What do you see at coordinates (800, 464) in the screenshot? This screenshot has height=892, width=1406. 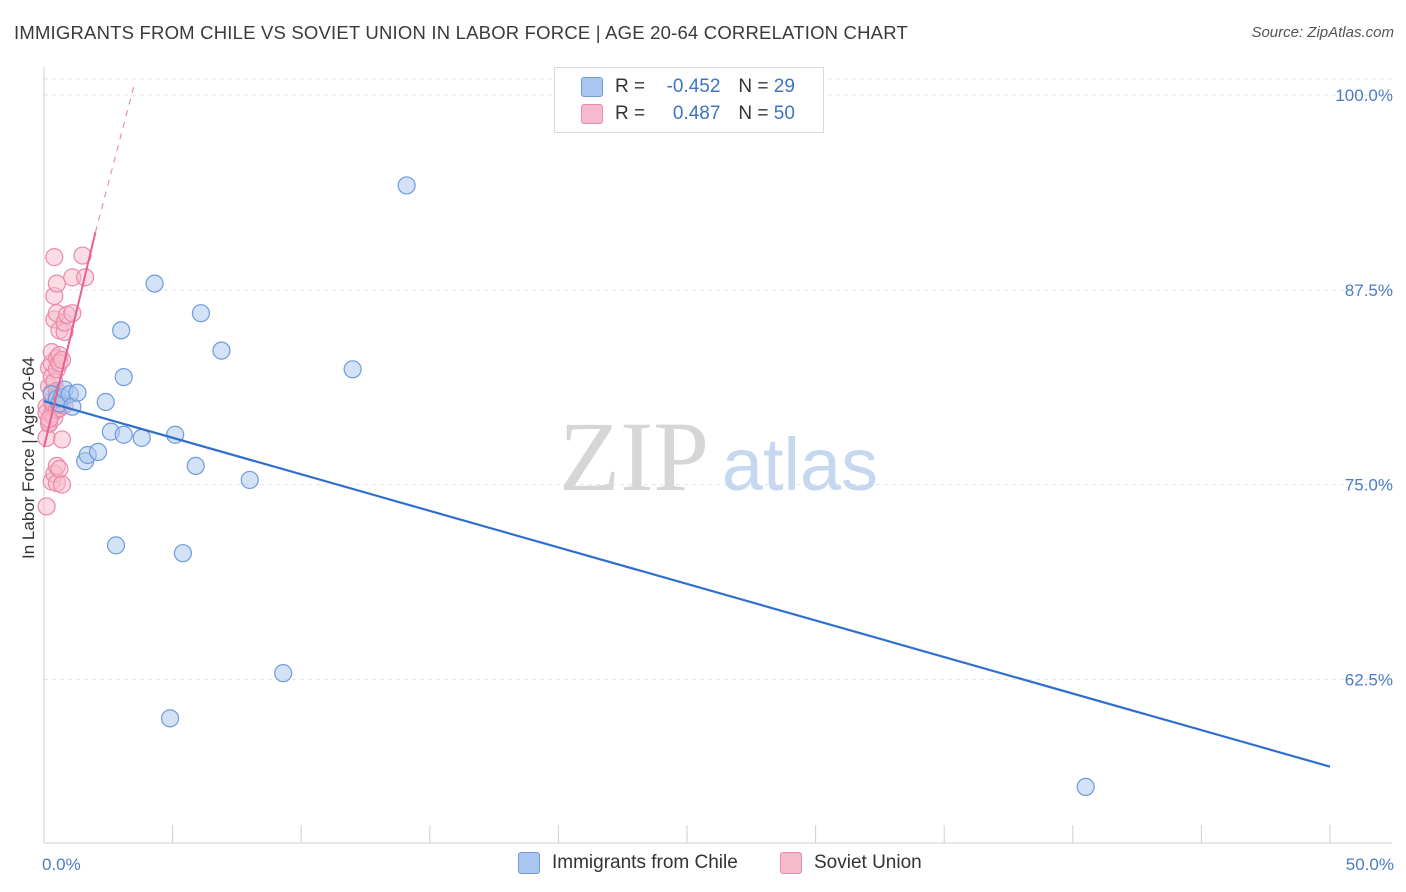 I see `watermark-atlas: atlas` at bounding box center [800, 464].